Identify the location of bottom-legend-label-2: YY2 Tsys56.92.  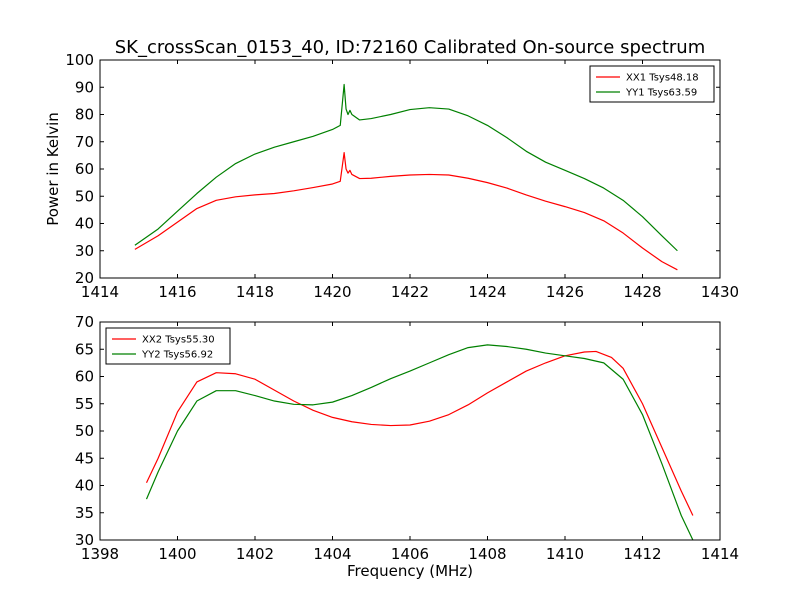
(177, 355).